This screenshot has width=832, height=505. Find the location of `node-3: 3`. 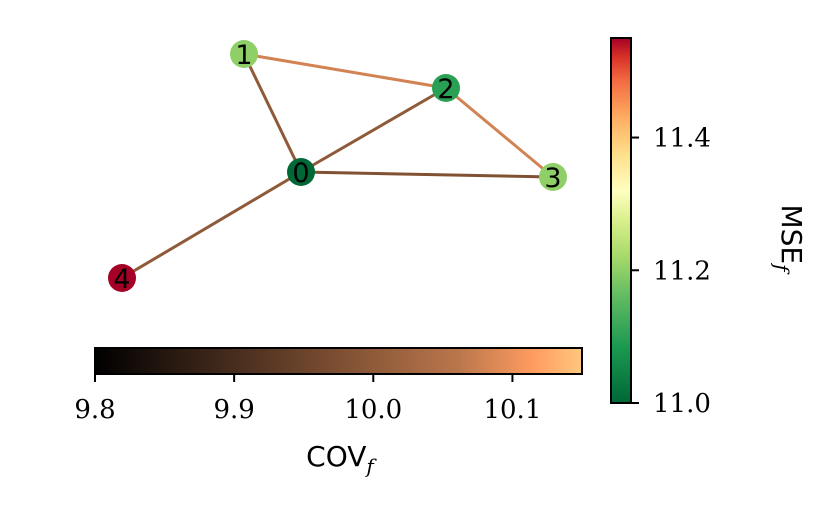

node-3: 3 is located at coordinates (553, 178).